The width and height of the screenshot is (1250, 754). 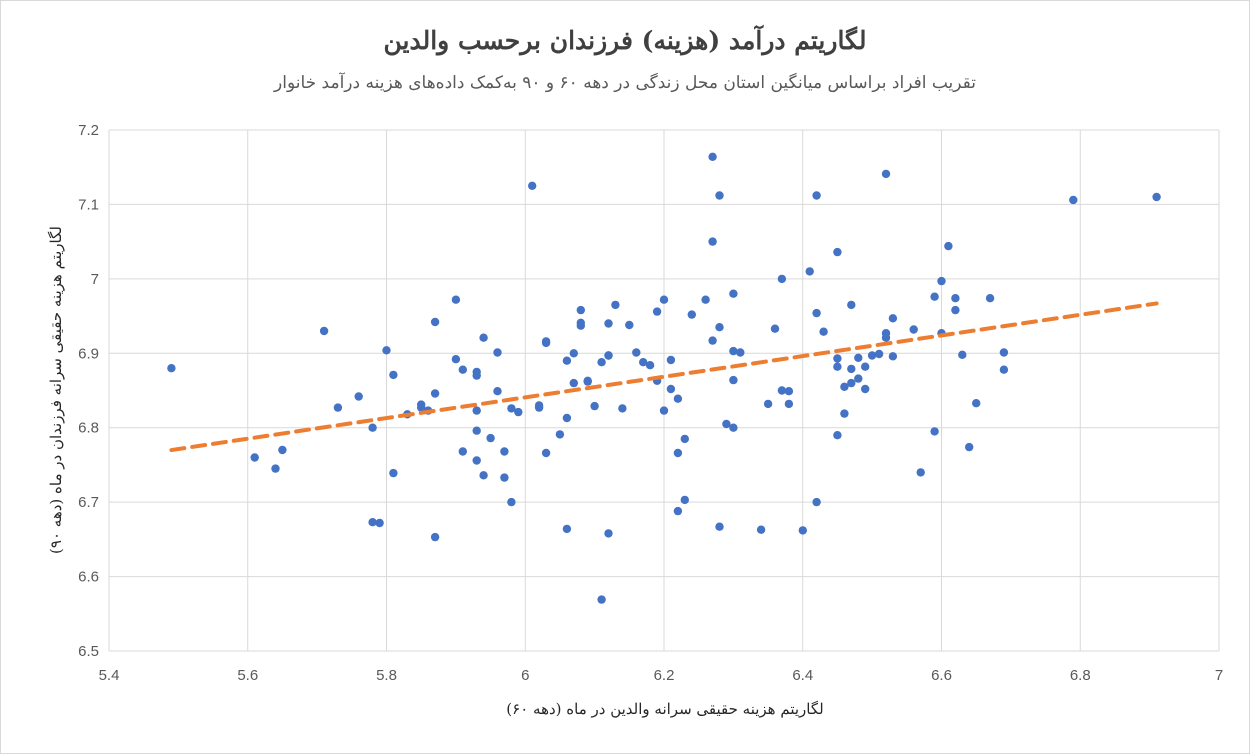 What do you see at coordinates (109, 675) in the screenshot?
I see `x-tick-label: 5.4` at bounding box center [109, 675].